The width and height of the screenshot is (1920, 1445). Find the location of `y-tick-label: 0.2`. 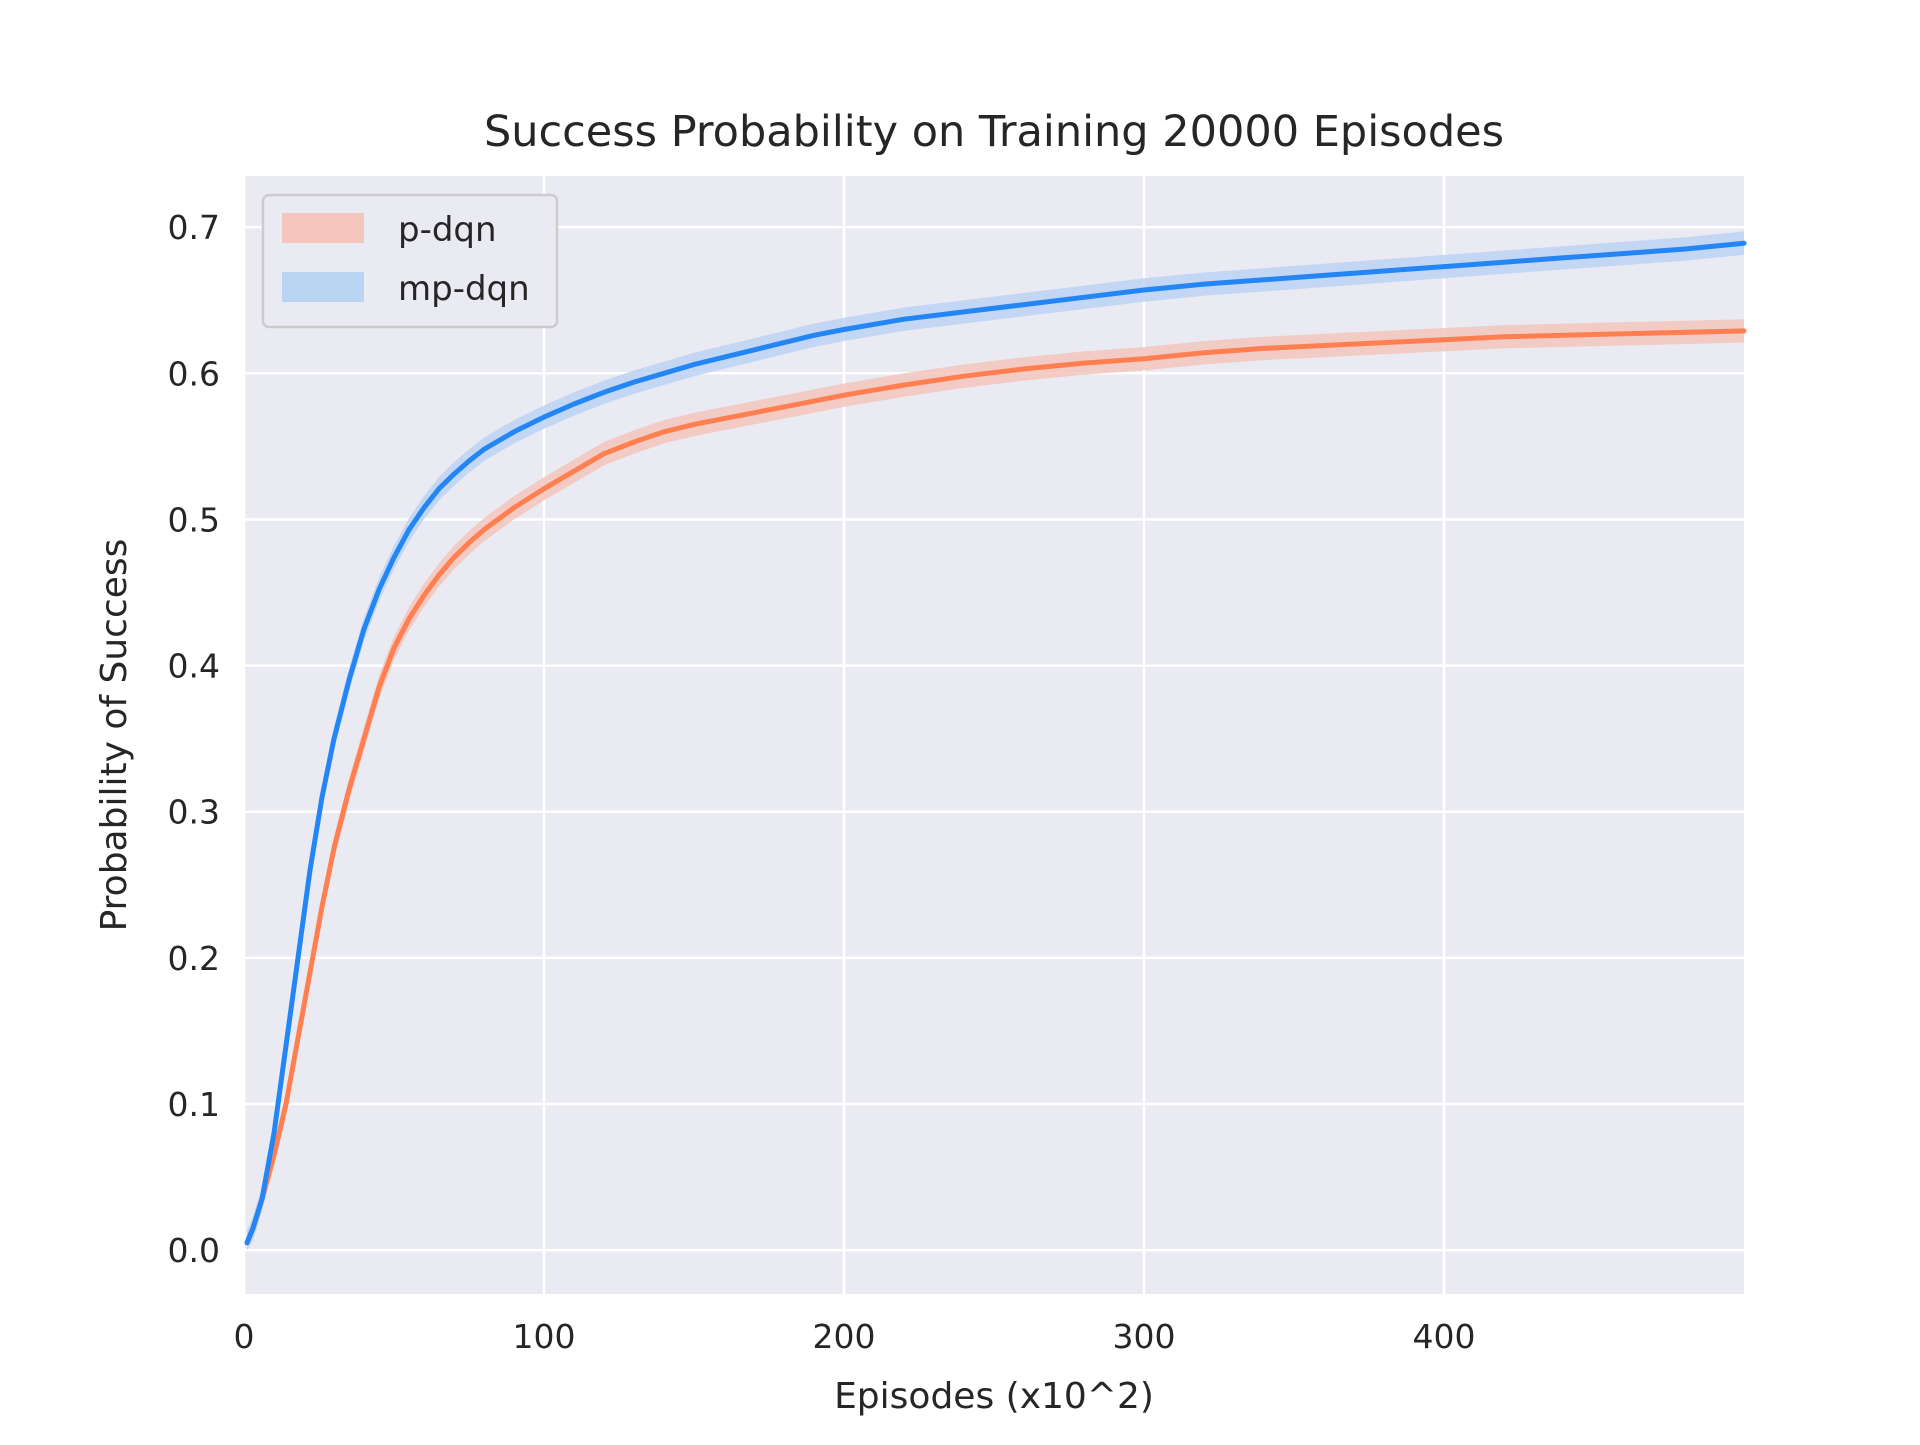

y-tick-label: 0.2 is located at coordinates (194, 958).